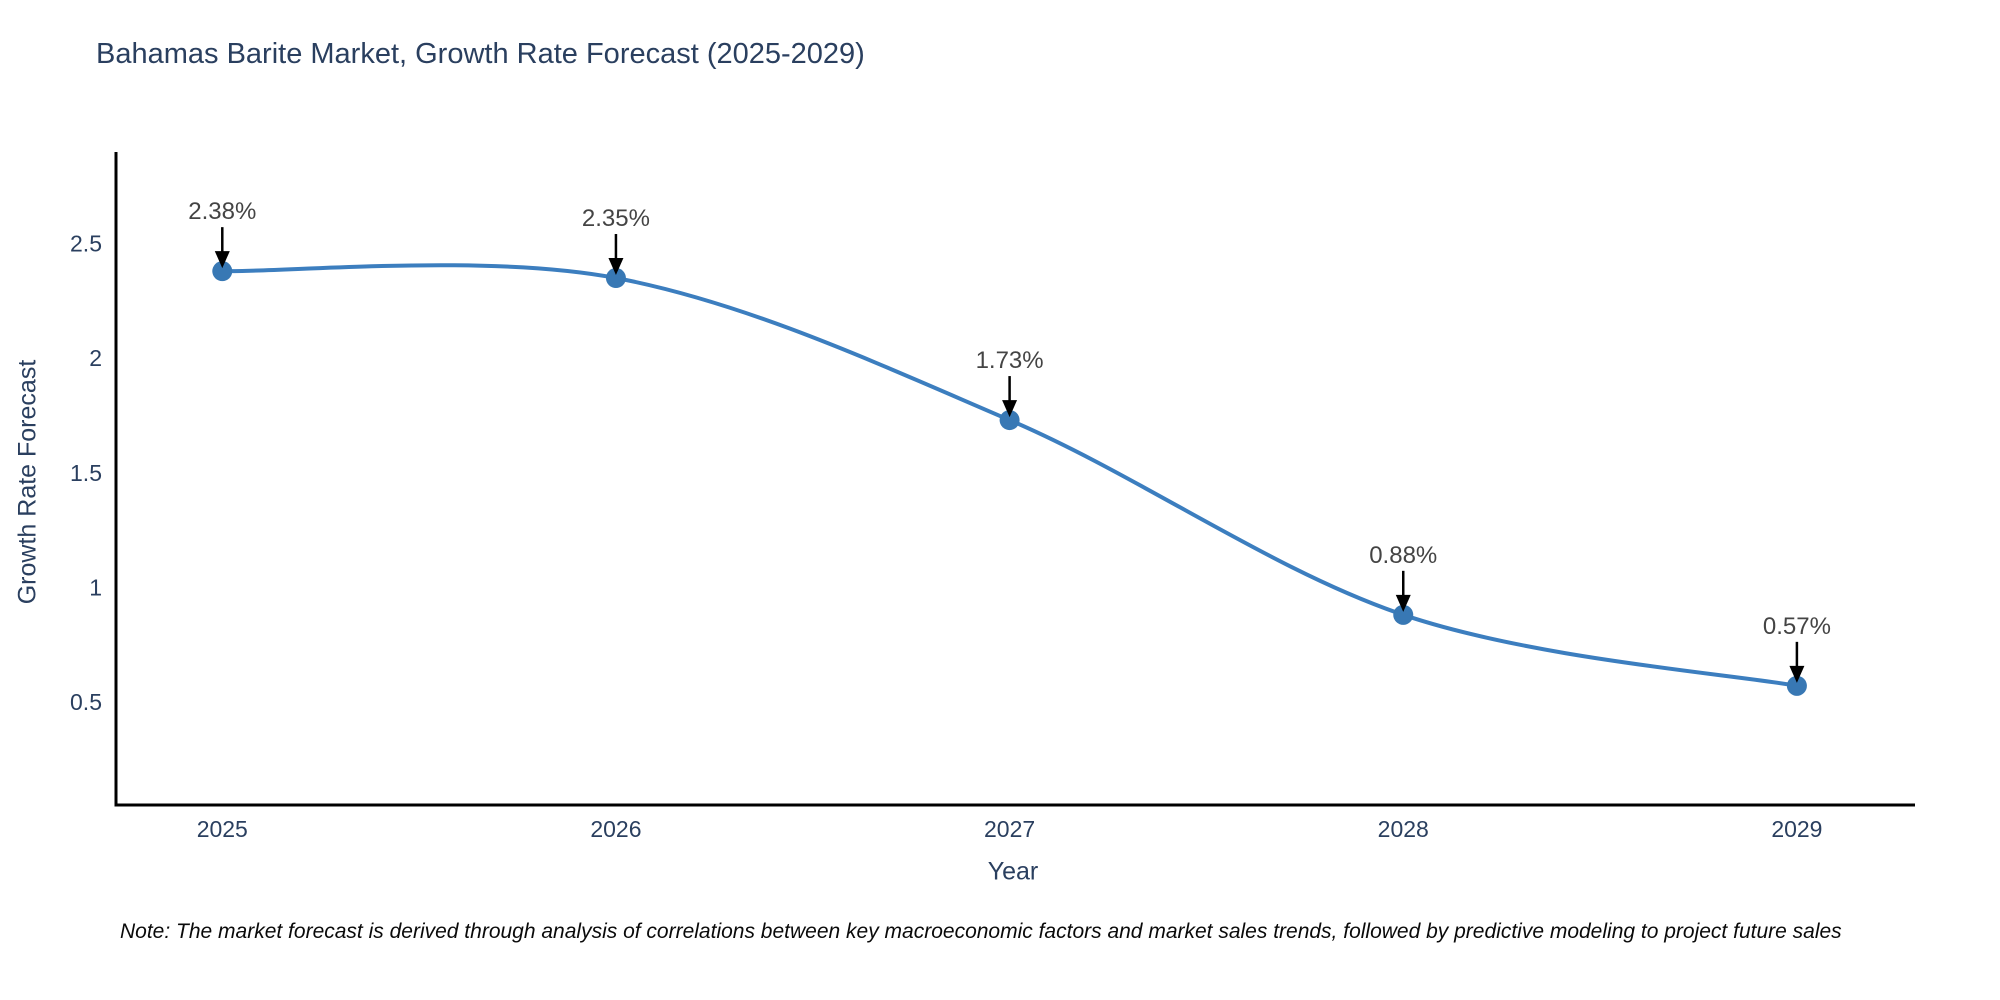 This screenshot has width=2000, height=1000. I want to click on annotation-label: 1.73%, so click(1010, 360).